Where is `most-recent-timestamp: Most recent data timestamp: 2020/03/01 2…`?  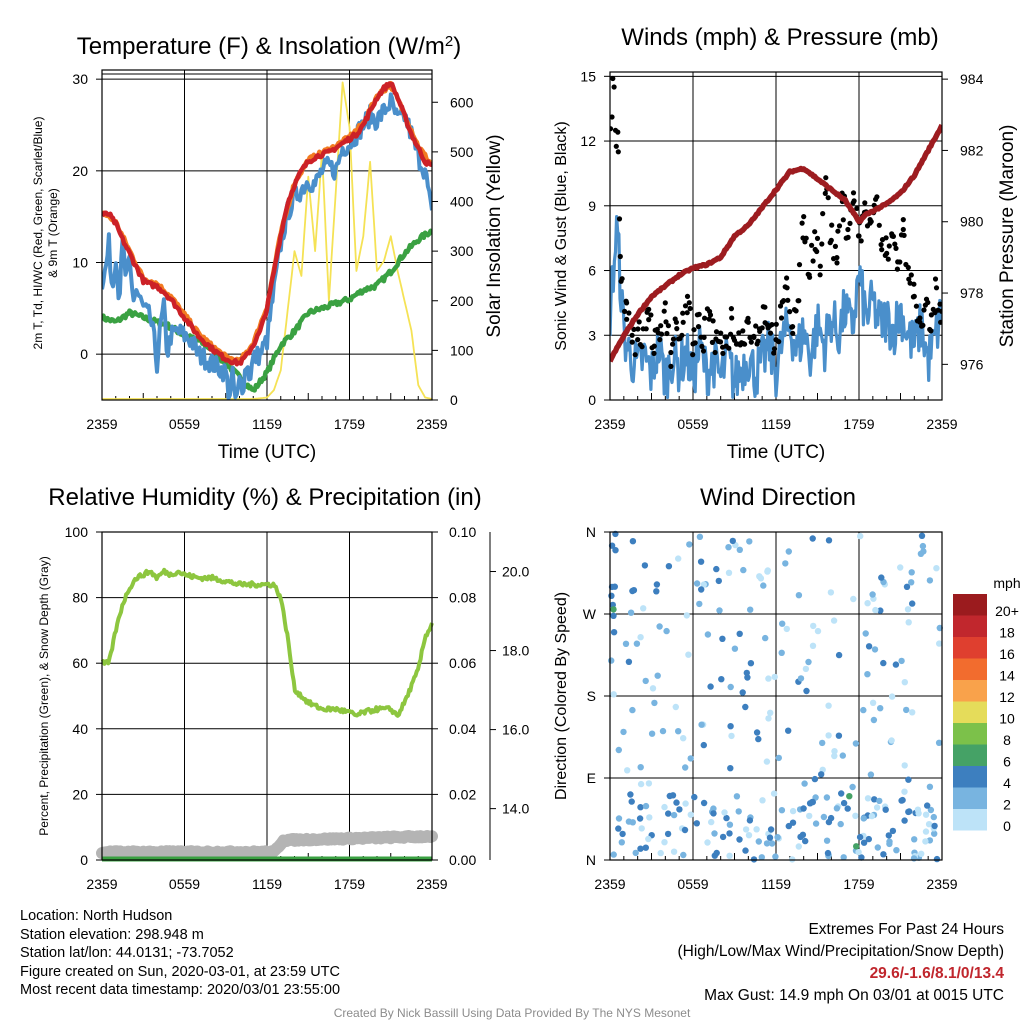 most-recent-timestamp: Most recent data timestamp: 2020/03/01 2… is located at coordinates (180, 990).